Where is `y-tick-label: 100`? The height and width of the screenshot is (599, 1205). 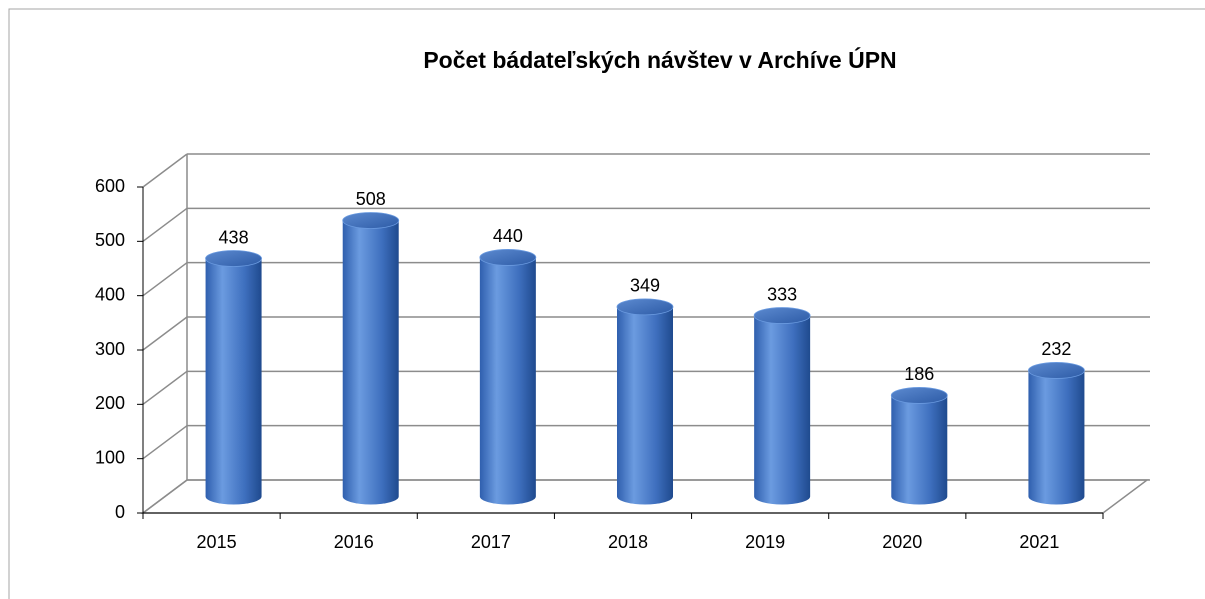
y-tick-label: 100 is located at coordinates (110, 457).